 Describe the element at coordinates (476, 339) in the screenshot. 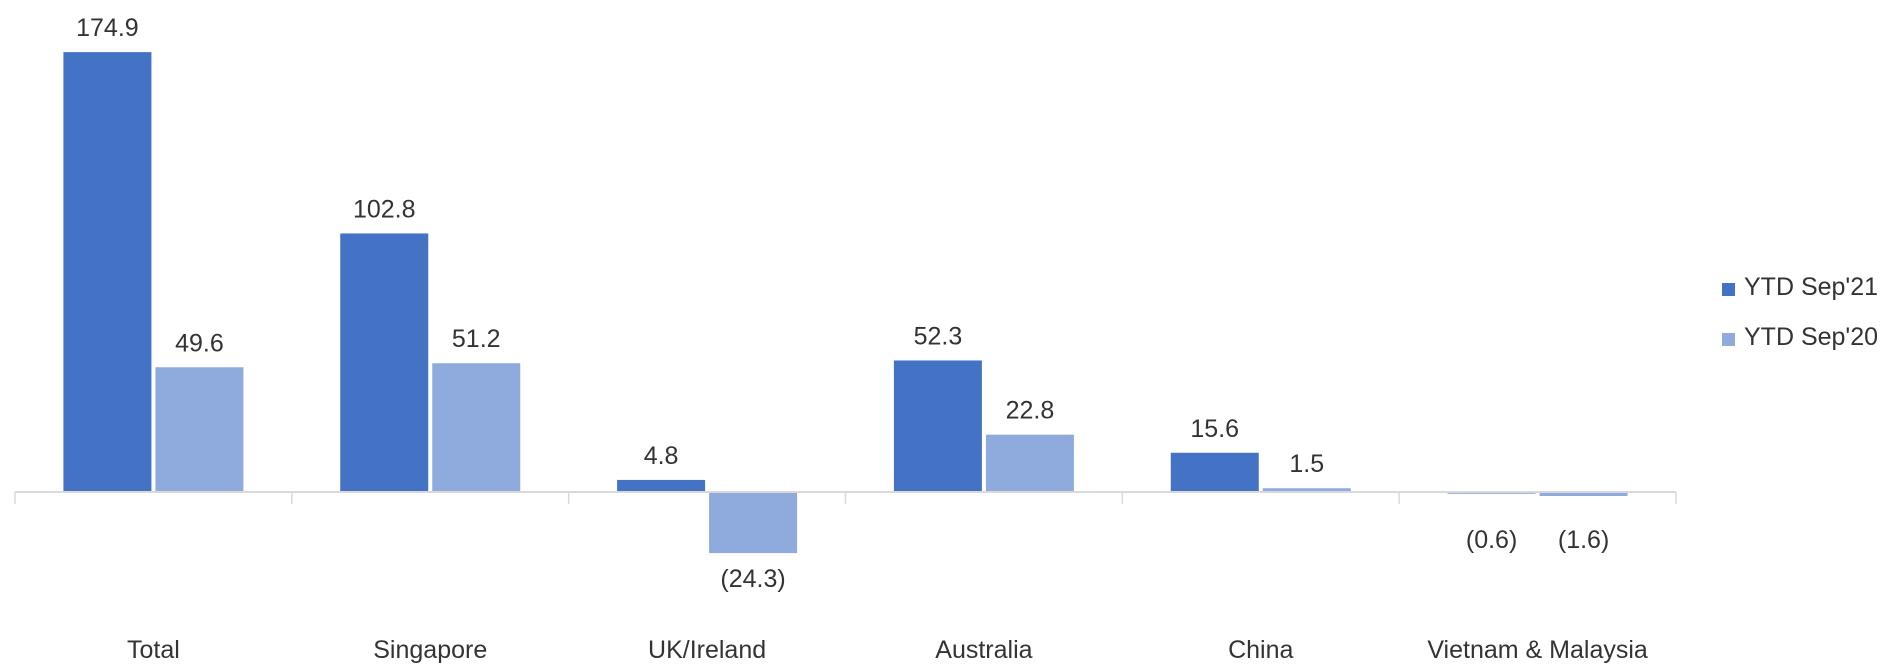

I see `data-label: 51.2` at that location.